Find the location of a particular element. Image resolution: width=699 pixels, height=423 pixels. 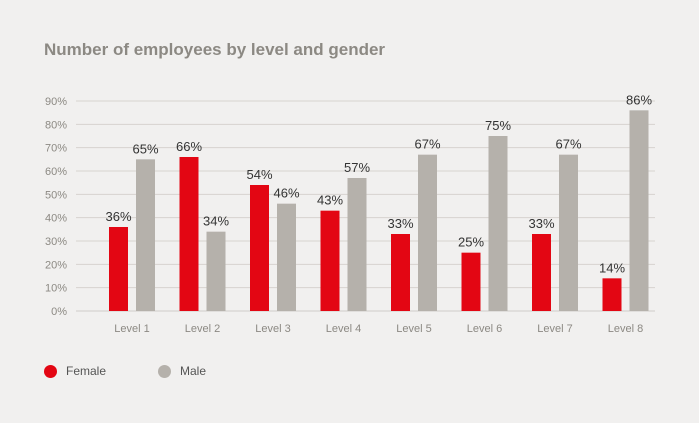

legend-label-female: Female is located at coordinates (86, 371).